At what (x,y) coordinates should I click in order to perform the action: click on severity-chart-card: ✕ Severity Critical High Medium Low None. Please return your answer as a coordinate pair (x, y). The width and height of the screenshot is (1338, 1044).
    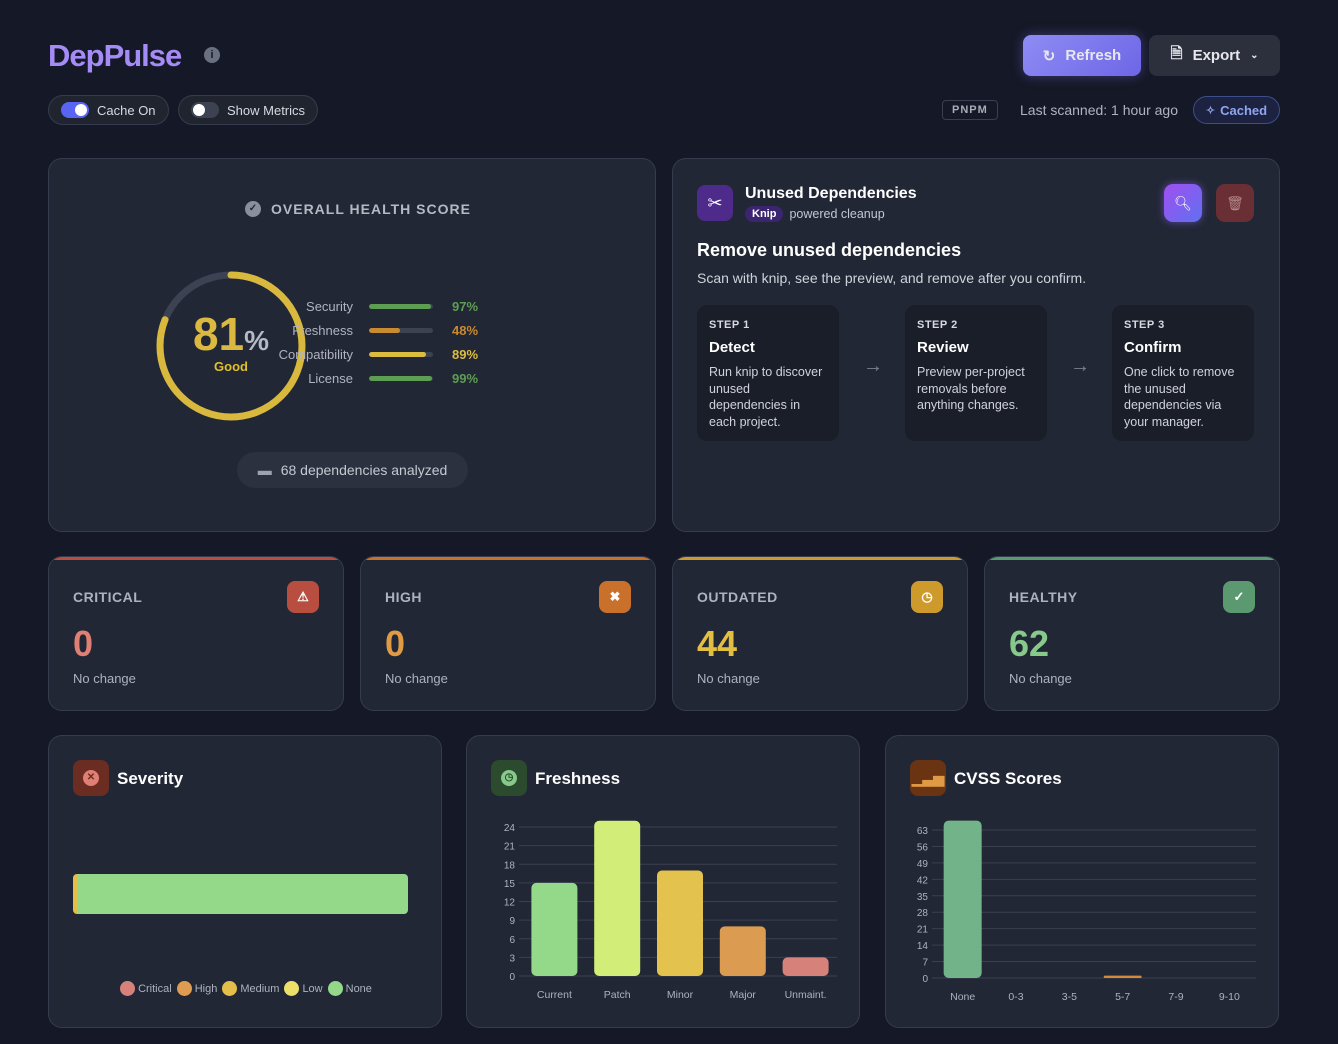
    Looking at the image, I should click on (245, 881).